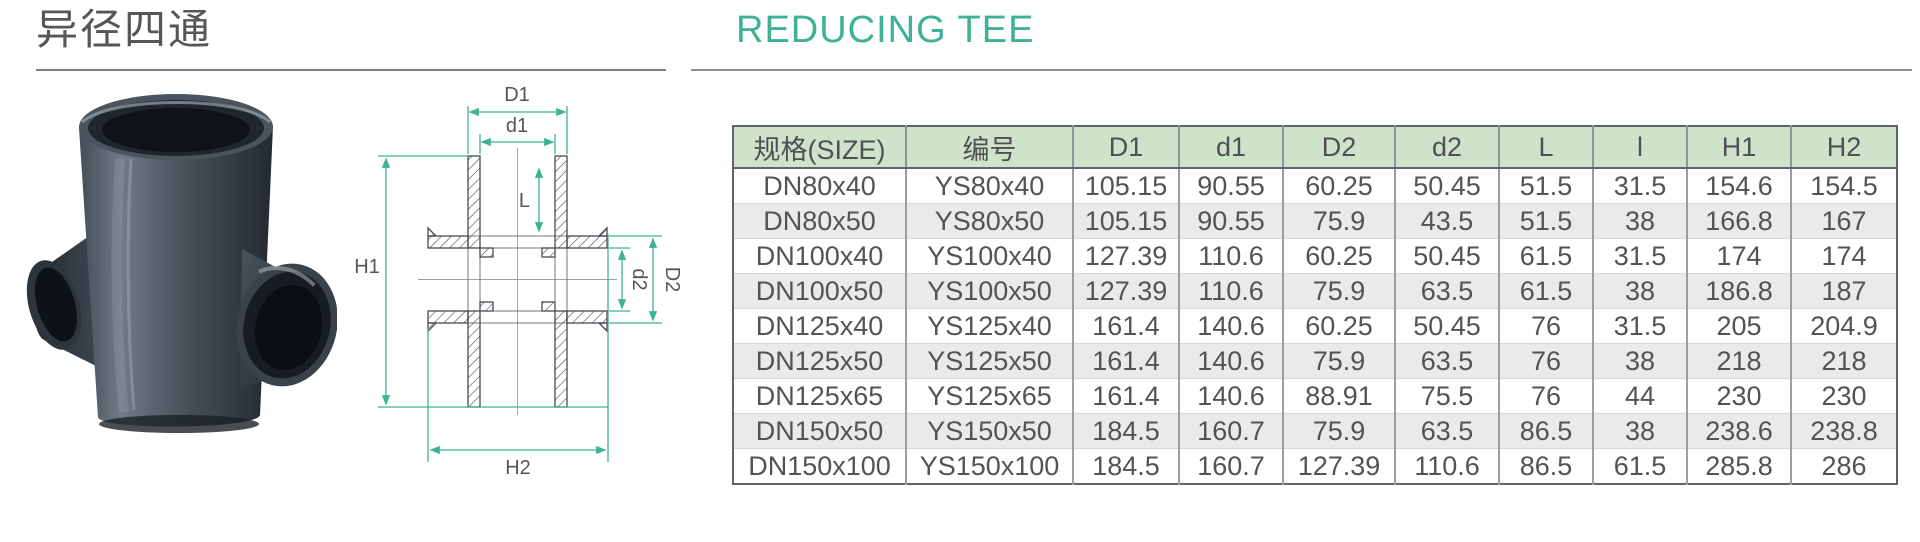  I want to click on table-cell: 75.5, so click(1447, 396).